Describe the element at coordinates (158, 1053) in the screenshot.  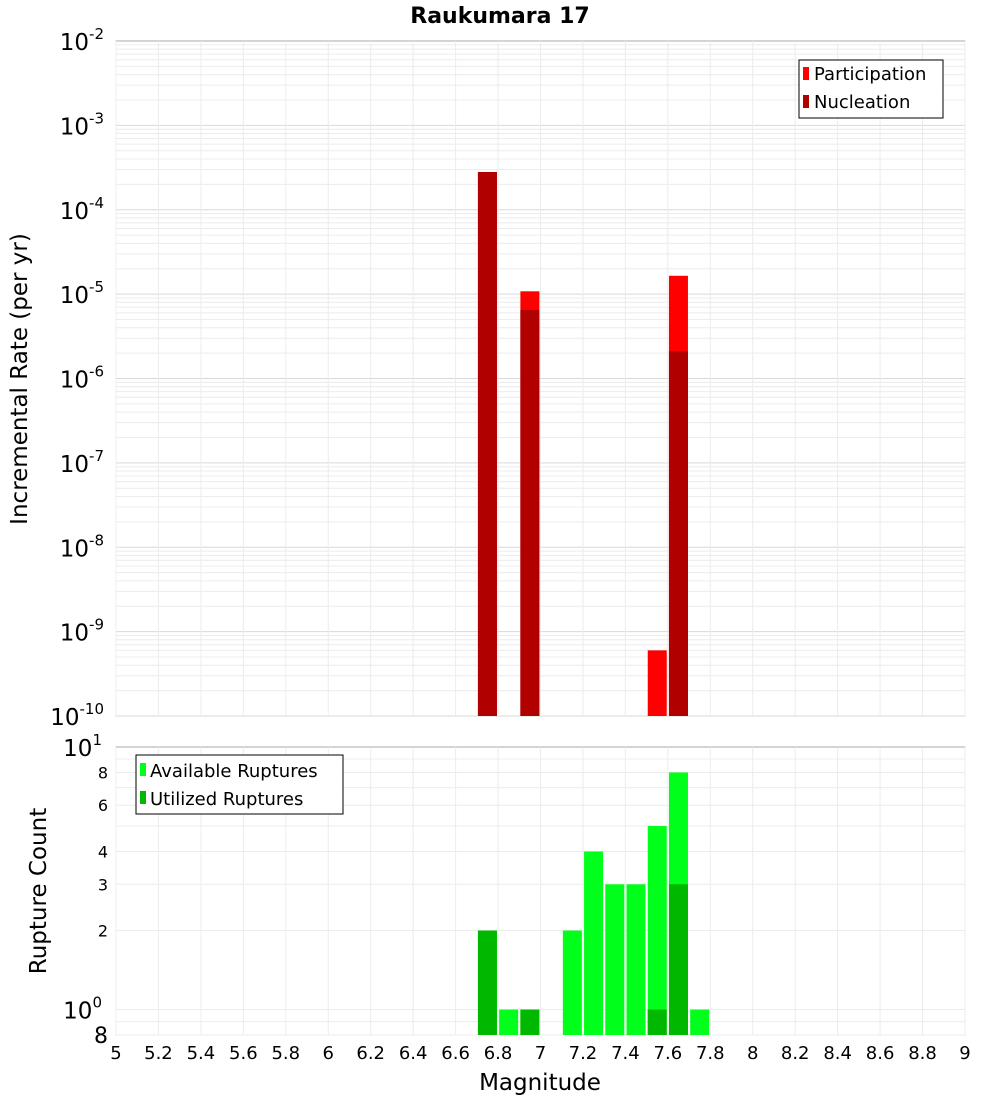
I see `x-tick-label: 5.2` at that location.